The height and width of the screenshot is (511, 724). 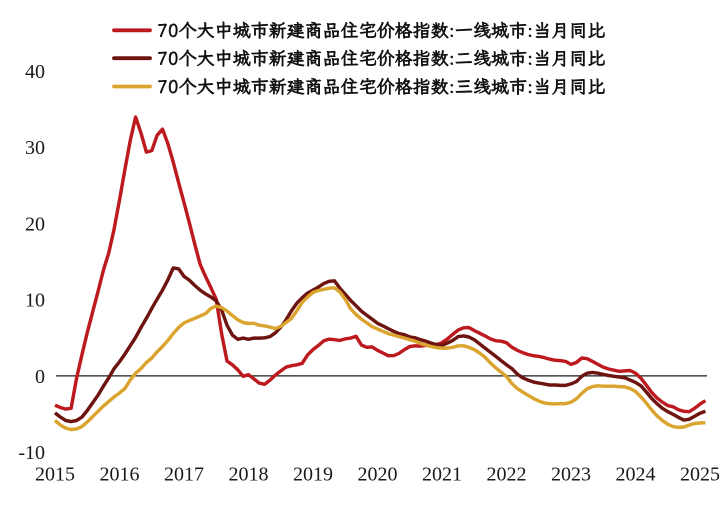 What do you see at coordinates (249, 475) in the screenshot?
I see `svg-text: 2018` at bounding box center [249, 475].